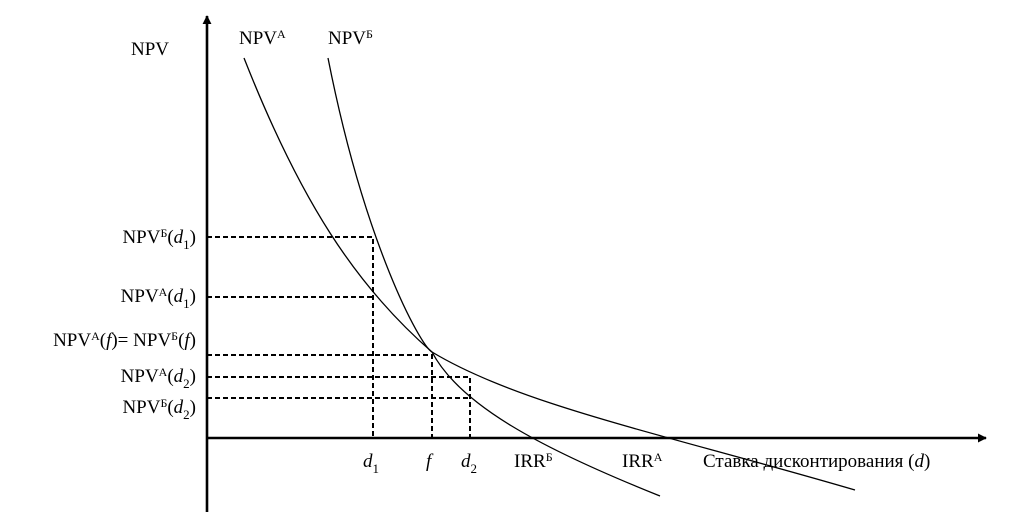 The image size is (1028, 516). I want to click on series-label-npv-b: NPVБ, so click(350, 38).